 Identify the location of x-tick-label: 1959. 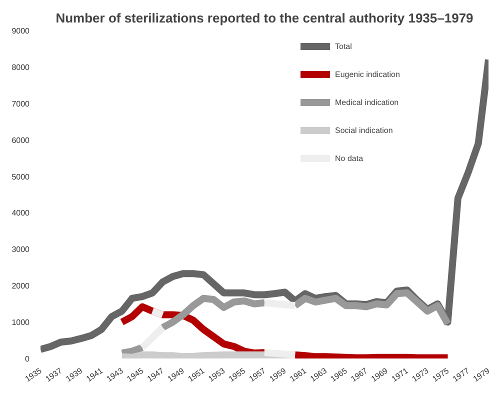
(278, 375).